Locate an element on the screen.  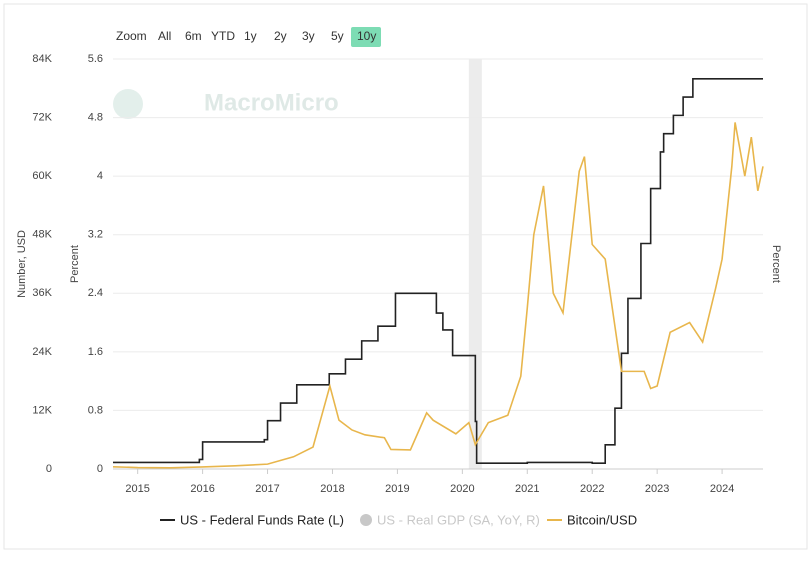
y2-tick-label: 0 is located at coordinates (100, 469).